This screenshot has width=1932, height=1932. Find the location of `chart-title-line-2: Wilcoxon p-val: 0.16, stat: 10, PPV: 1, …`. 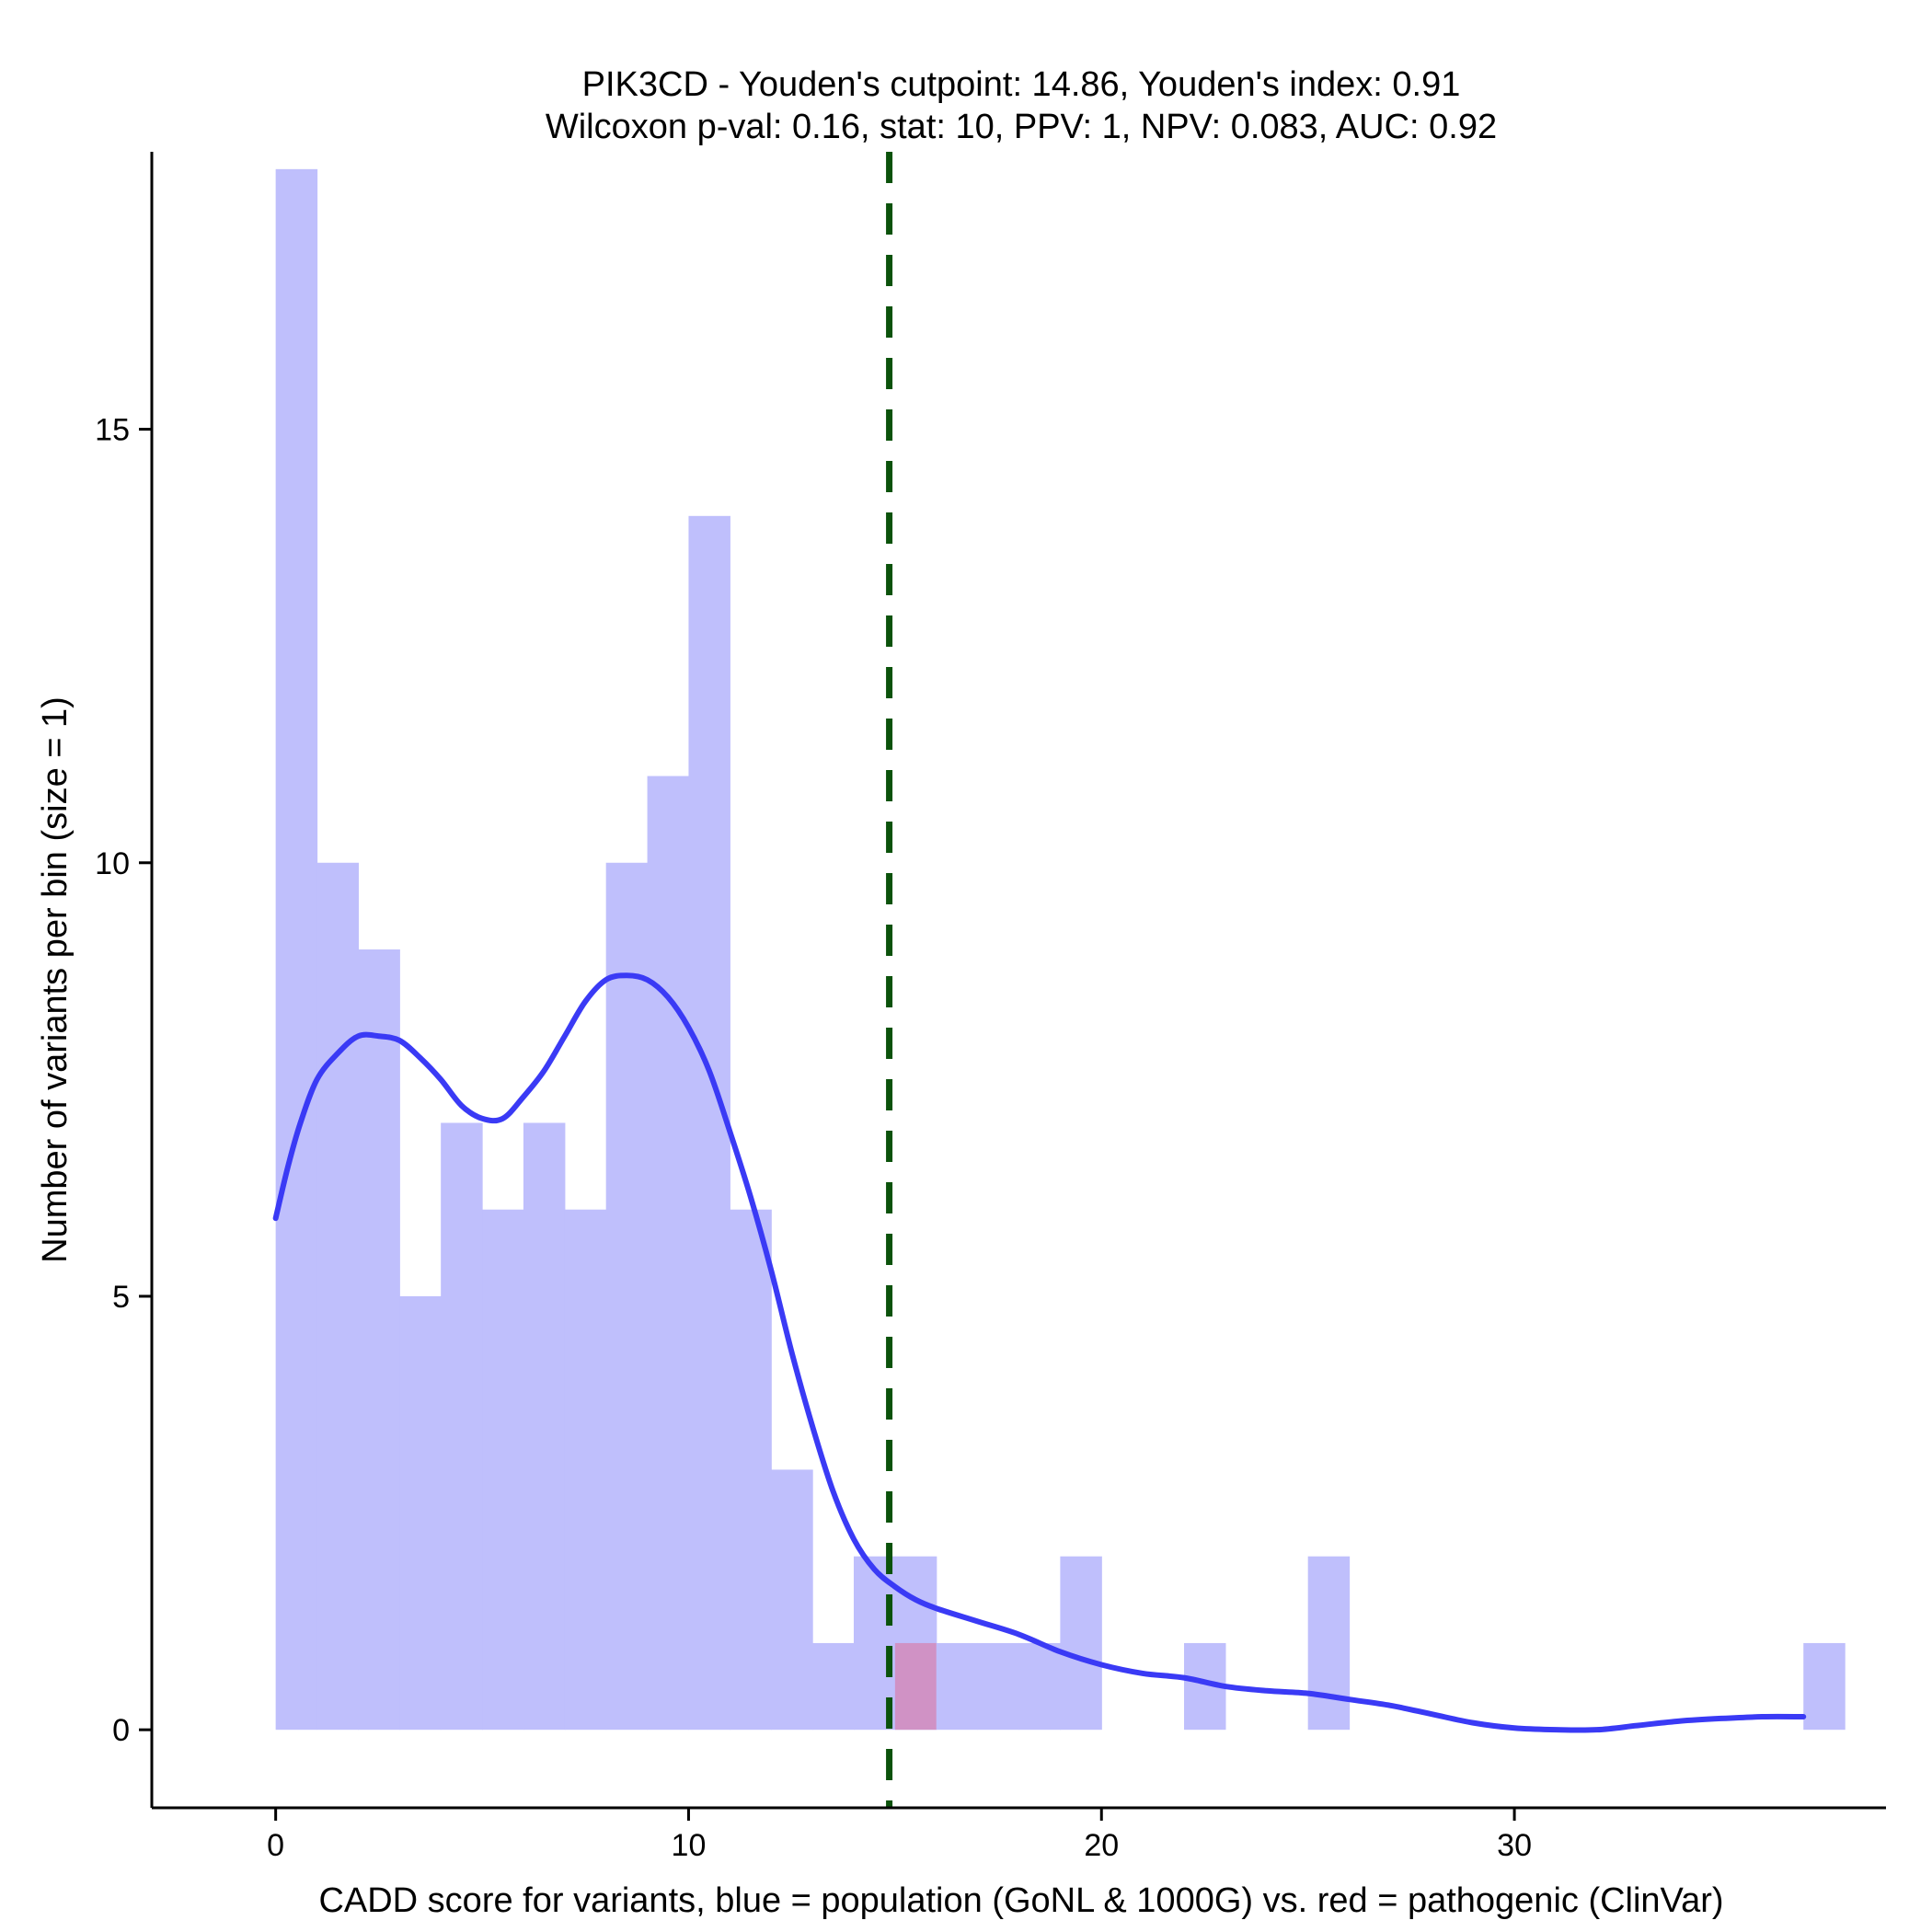

chart-title-line-2: Wilcoxon p-val: 0.16, stat: 10, PPV: 1, … is located at coordinates (1021, 127).